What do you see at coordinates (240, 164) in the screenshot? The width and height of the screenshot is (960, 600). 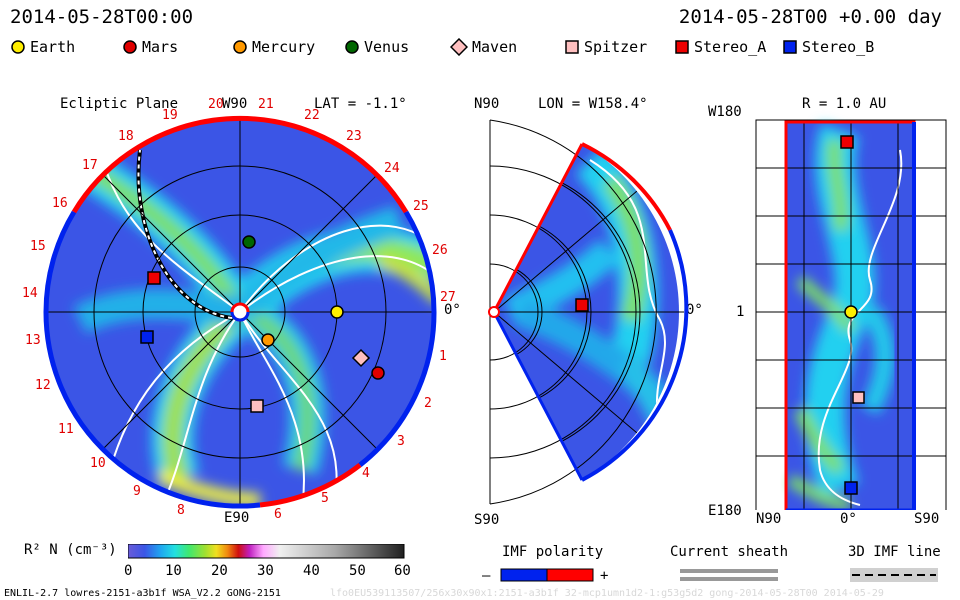 I see `polarity-arc-positive-top` at bounding box center [240, 164].